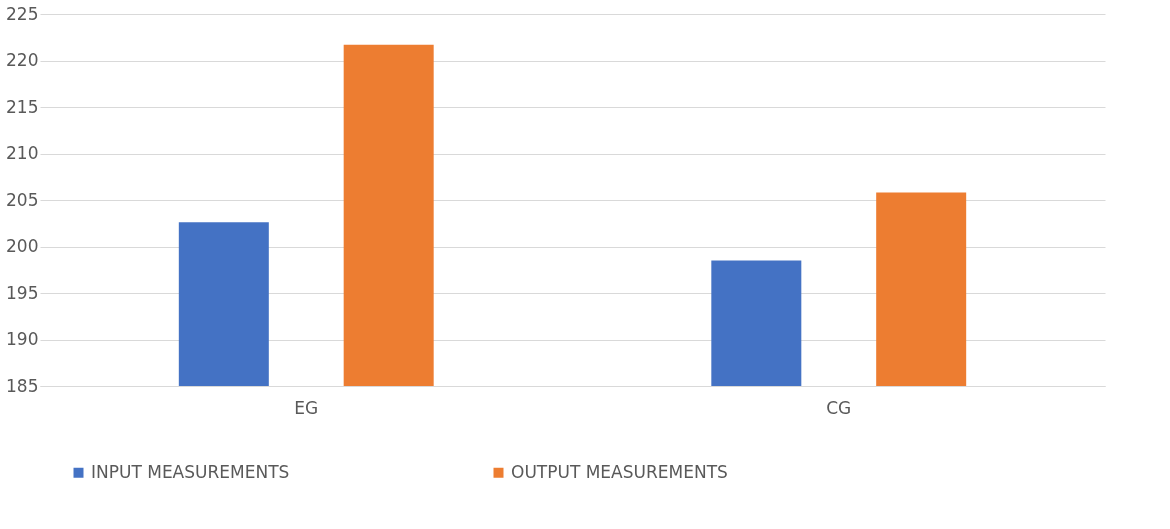 The width and height of the screenshot is (1170, 529). I want to click on x-tick-label: CG, so click(839, 407).